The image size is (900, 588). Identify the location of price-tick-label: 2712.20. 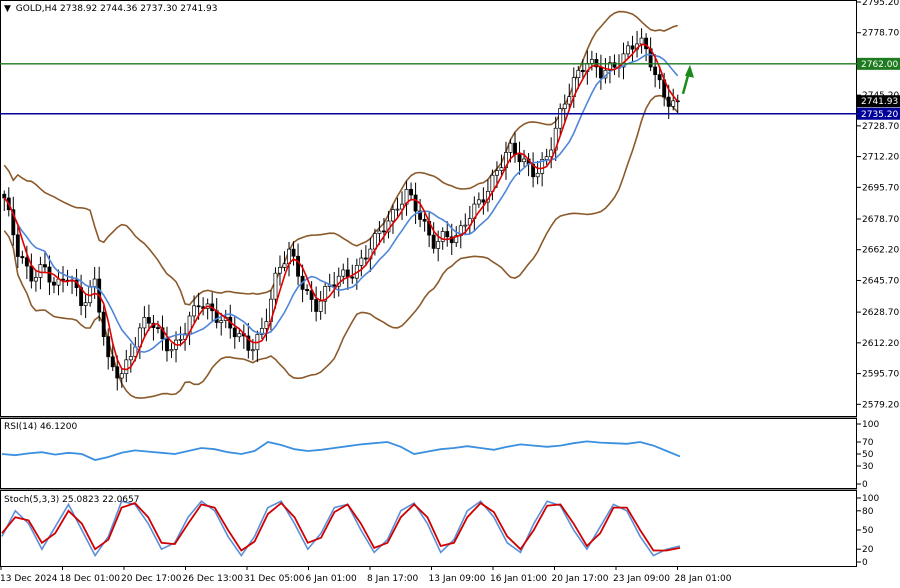
(880, 158).